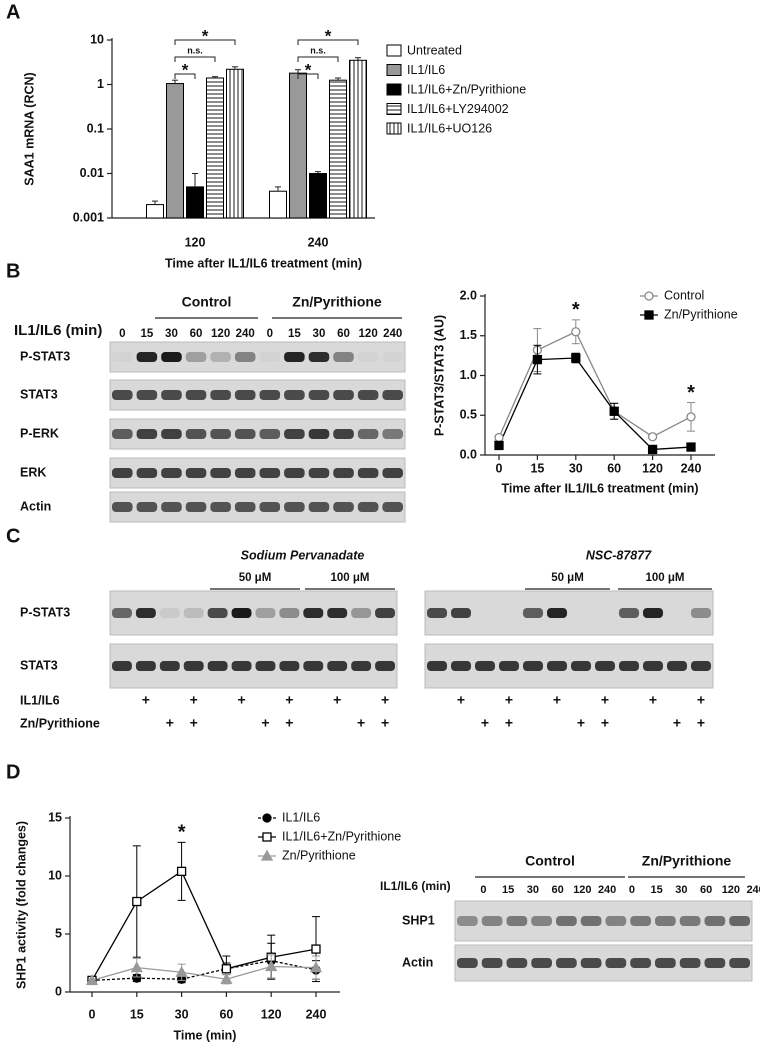 Image resolution: width=760 pixels, height=1049 pixels. What do you see at coordinates (220, 334) in the screenshot?
I see `lane-label: 120` at bounding box center [220, 334].